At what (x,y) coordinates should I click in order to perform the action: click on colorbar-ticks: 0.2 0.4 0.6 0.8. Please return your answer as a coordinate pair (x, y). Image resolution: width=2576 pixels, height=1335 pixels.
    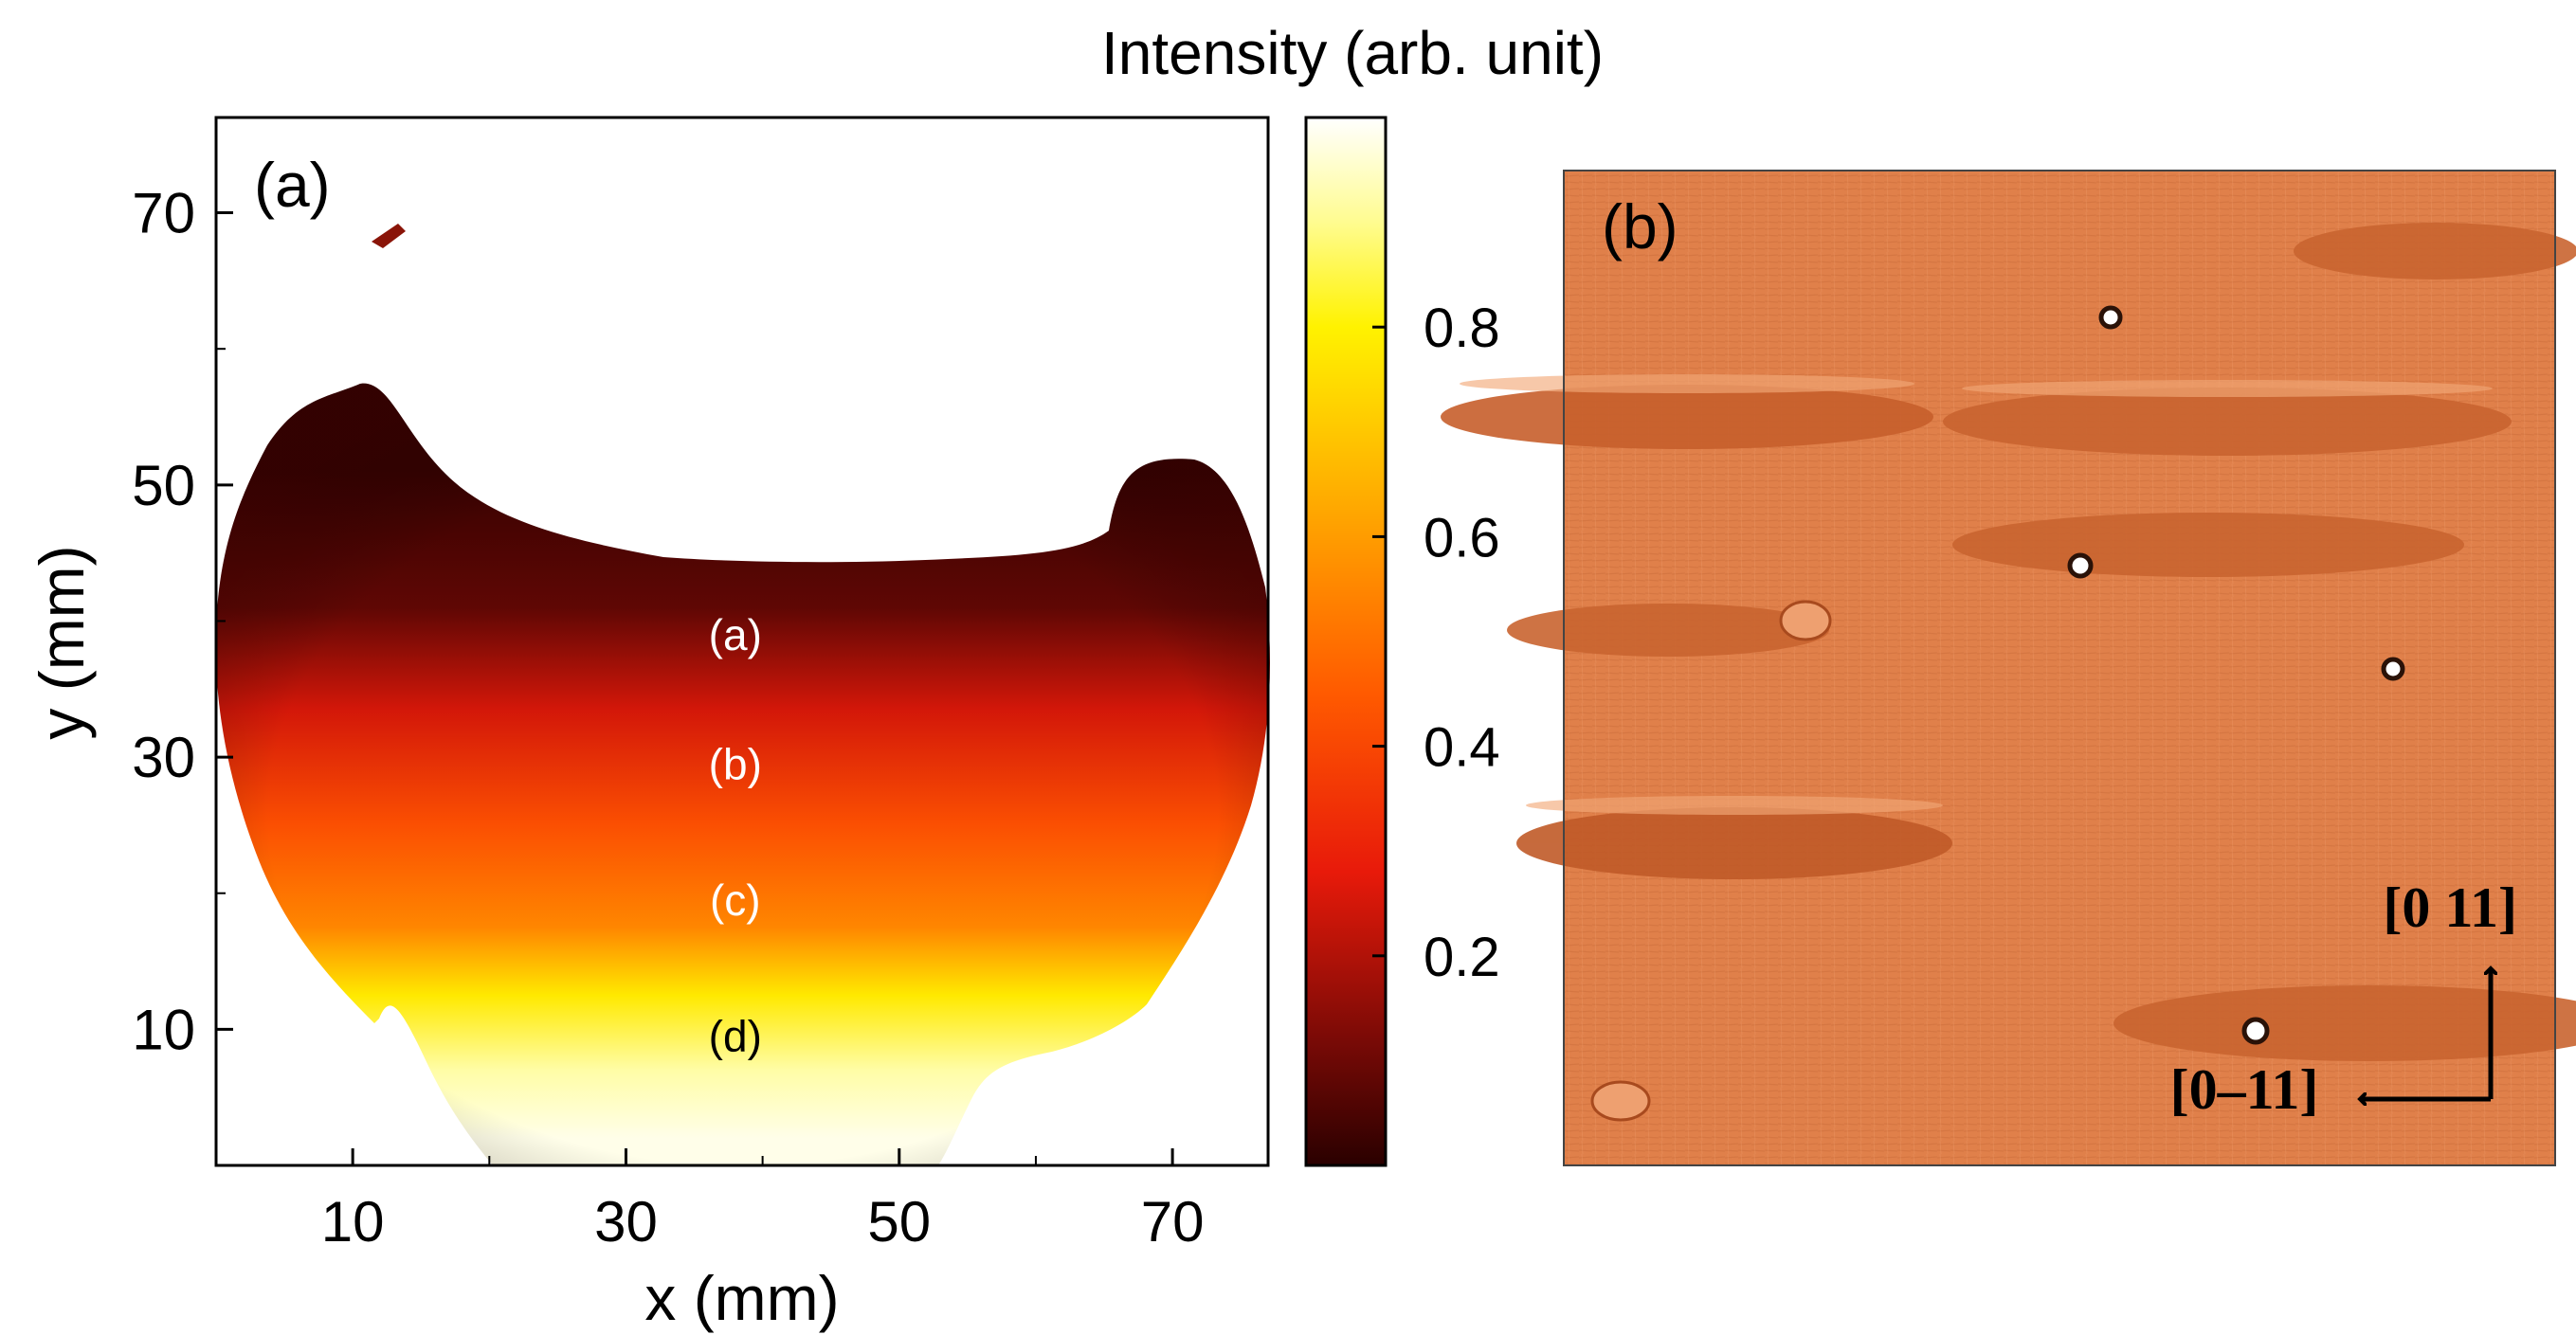
    Looking at the image, I should click on (1436, 643).